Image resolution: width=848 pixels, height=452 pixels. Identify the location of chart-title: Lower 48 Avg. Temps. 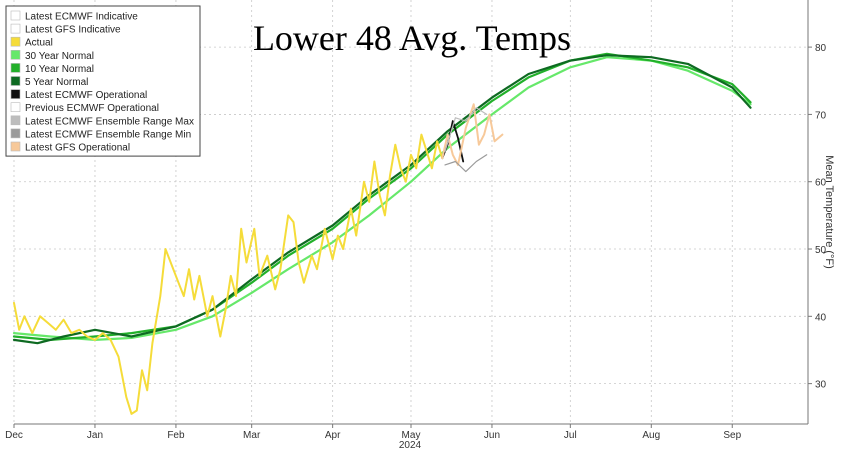
(412, 38).